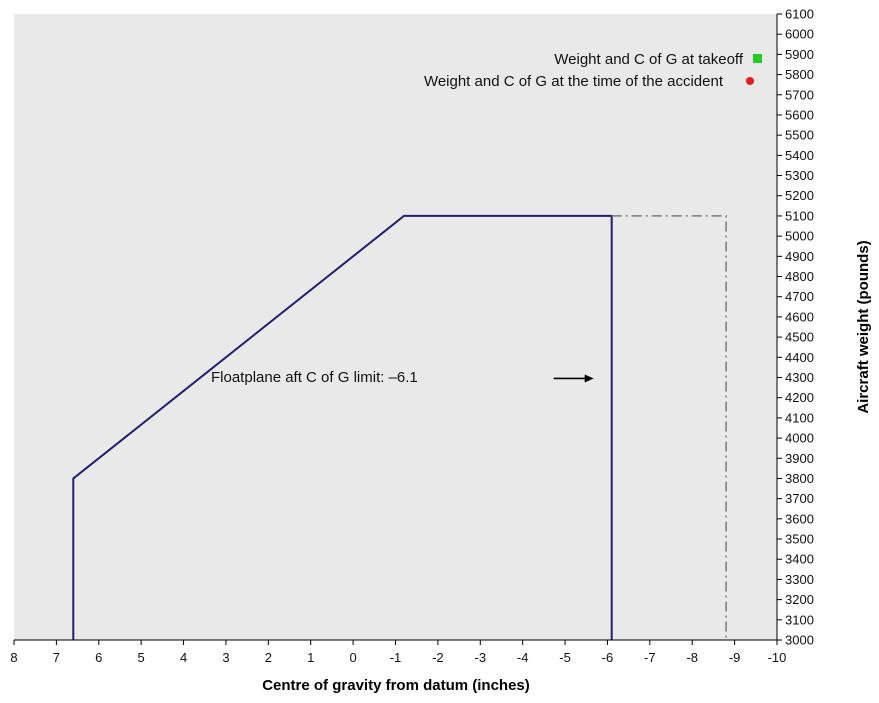 This screenshot has width=879, height=703. Describe the element at coordinates (799, 559) in the screenshot. I see `y-tick-label-4: 3400` at that location.